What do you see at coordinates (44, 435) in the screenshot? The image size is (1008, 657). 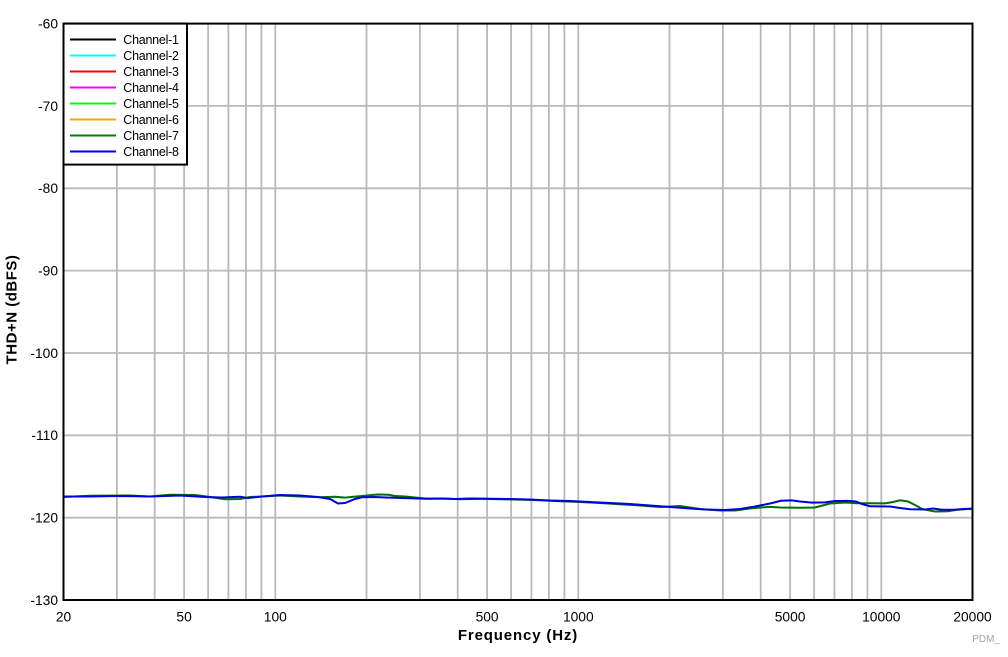 I see `svg-text: -110` at bounding box center [44, 435].